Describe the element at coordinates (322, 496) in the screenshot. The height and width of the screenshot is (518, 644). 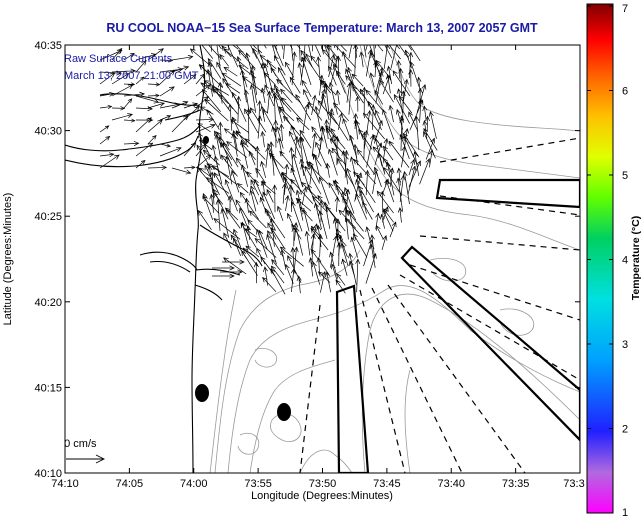
I see `x-axis-label: Longitude (Degrees:Minutes)` at that location.